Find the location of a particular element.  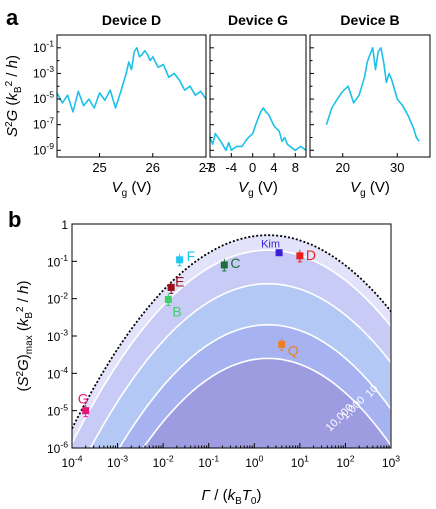

point-label: C is located at coordinates (235, 263).